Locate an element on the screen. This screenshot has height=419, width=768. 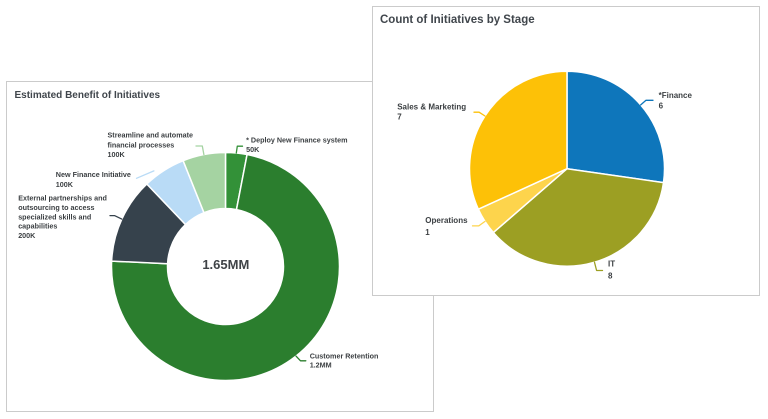
svg-text: 6 is located at coordinates (661, 106).